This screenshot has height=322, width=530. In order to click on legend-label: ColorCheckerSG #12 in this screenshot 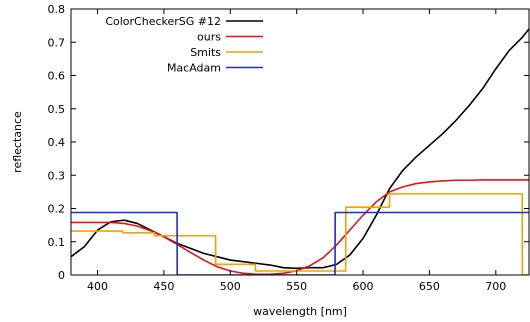, I will do `click(163, 21)`.